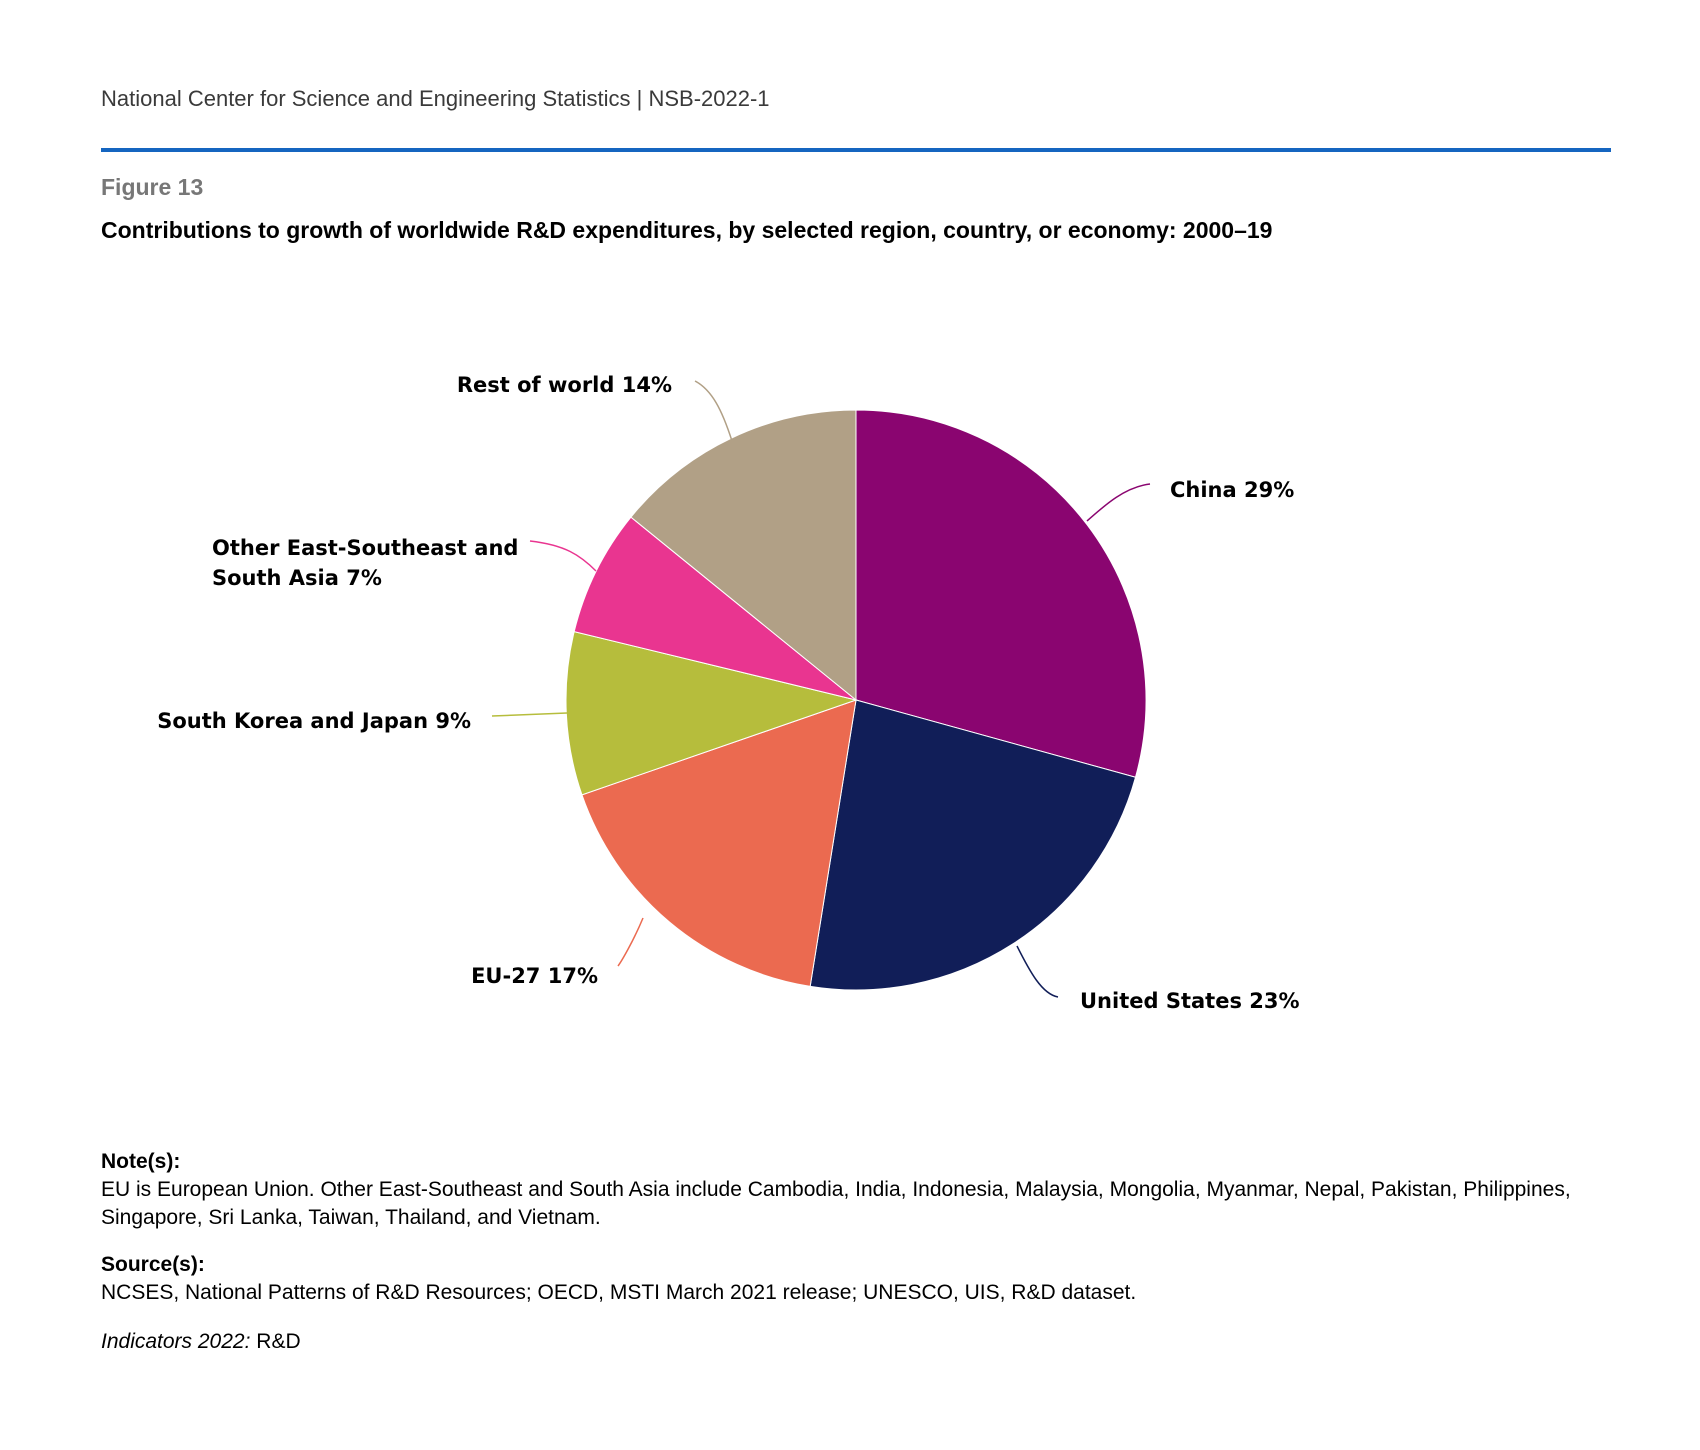 This screenshot has height=1450, width=1700. What do you see at coordinates (711, 713) in the screenshot?
I see `pie-slice-south-korea-and-japan` at bounding box center [711, 713].